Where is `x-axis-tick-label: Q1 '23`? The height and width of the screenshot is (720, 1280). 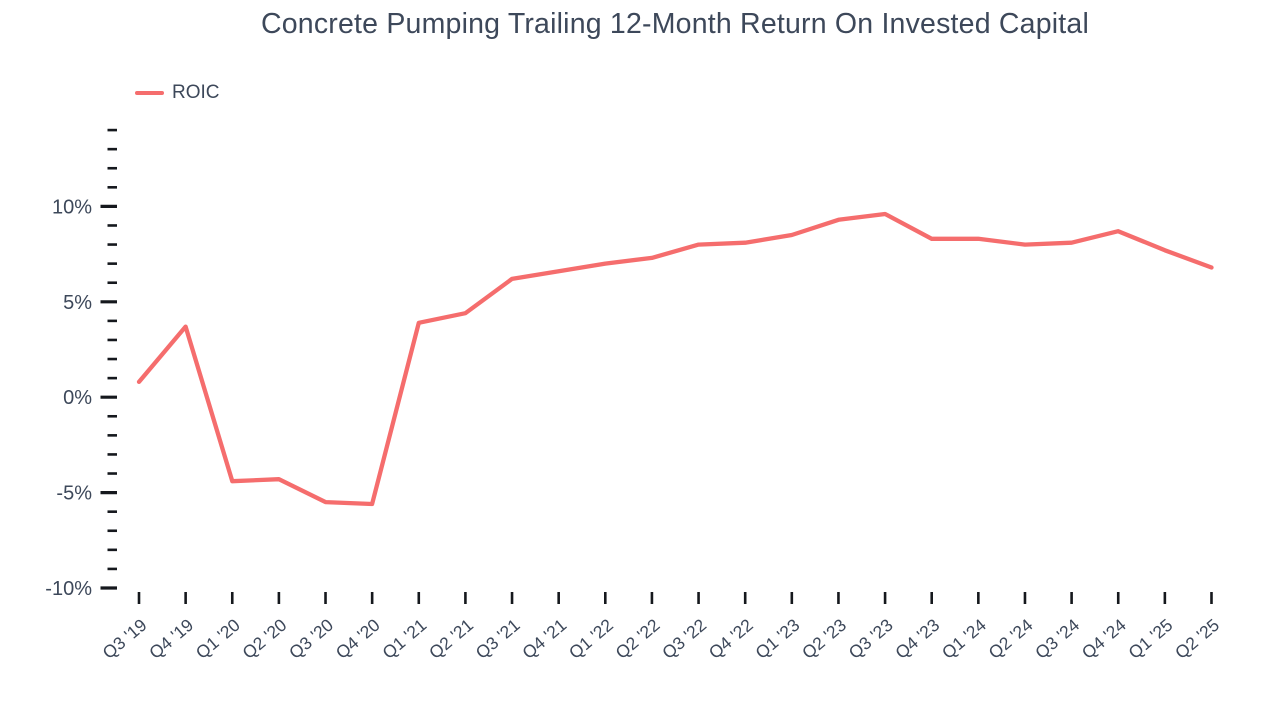 x-axis-tick-label: Q1 '23 is located at coordinates (777, 639).